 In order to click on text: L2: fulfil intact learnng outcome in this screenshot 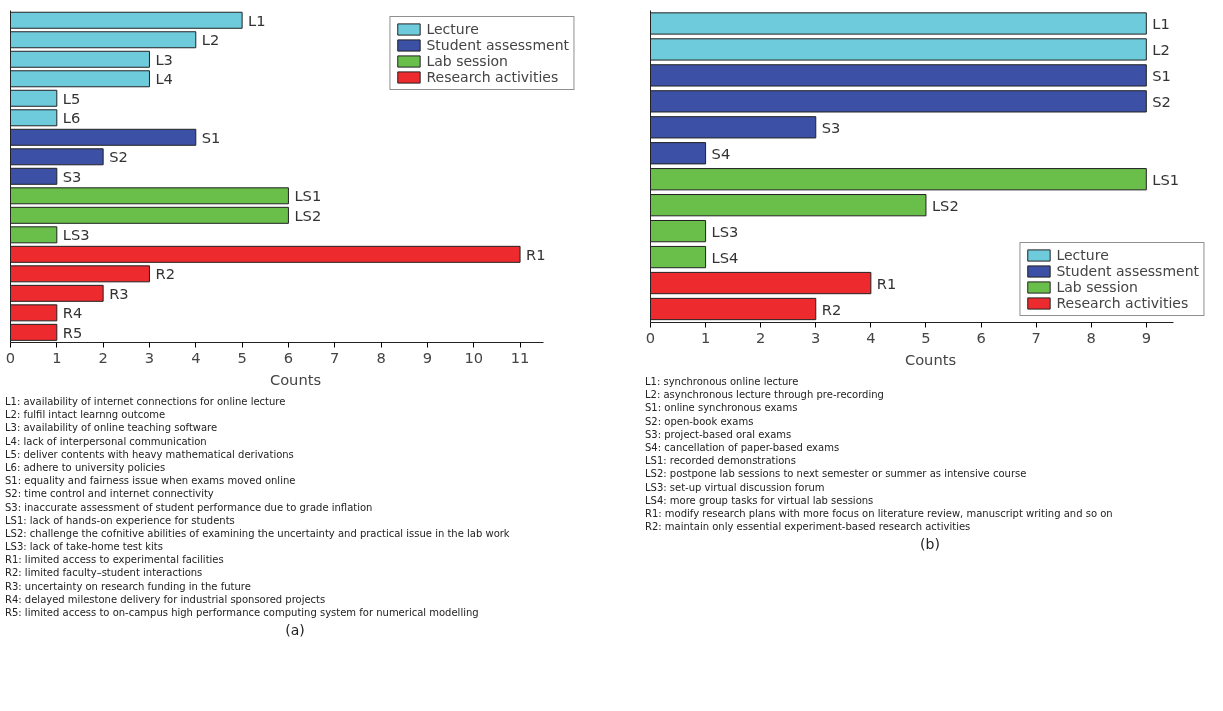, I will do `click(86, 415)`.